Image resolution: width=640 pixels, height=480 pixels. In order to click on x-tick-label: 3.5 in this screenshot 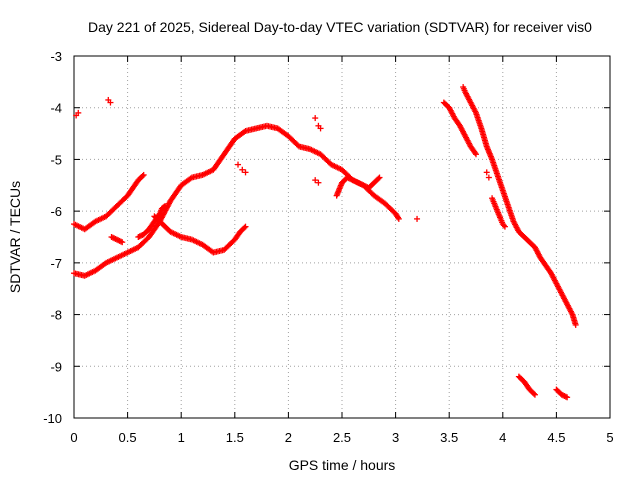, I will do `click(449, 437)`.